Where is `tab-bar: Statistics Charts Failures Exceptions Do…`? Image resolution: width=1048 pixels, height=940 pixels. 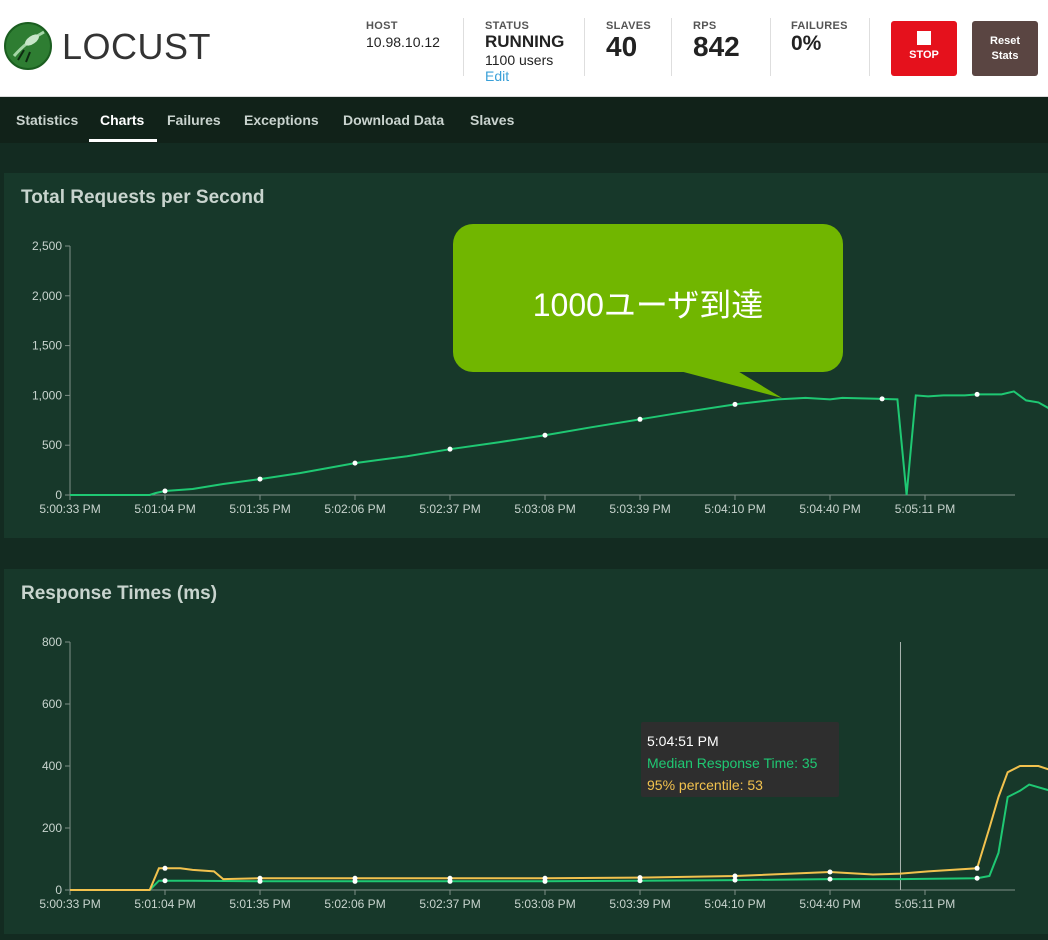
tab-bar: Statistics Charts Failures Exceptions Do… is located at coordinates (524, 120).